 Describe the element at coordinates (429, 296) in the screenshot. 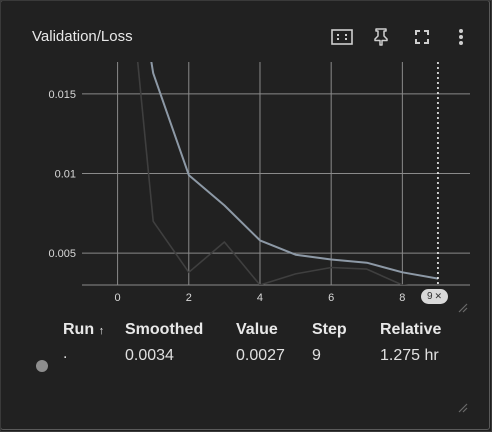

I see `hover-step-value: 9` at that location.